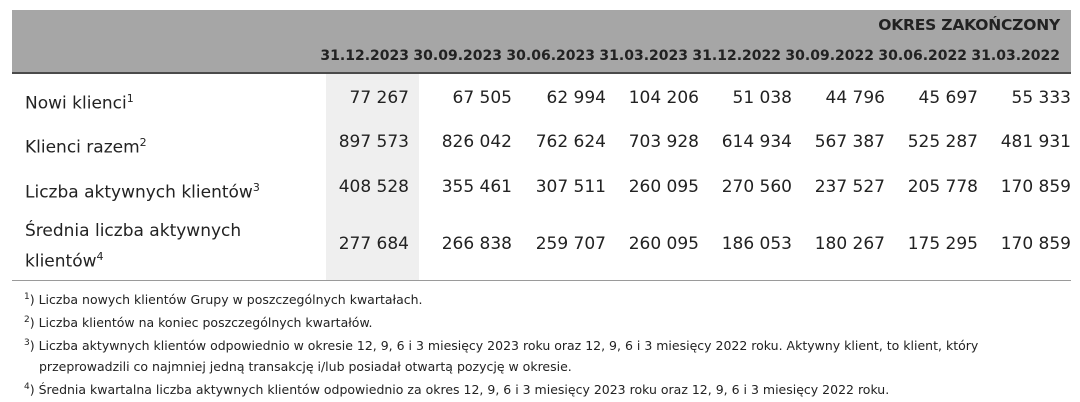  What do you see at coordinates (922, 56) in the screenshot?
I see `column-date: 30.06.2022` at bounding box center [922, 56].